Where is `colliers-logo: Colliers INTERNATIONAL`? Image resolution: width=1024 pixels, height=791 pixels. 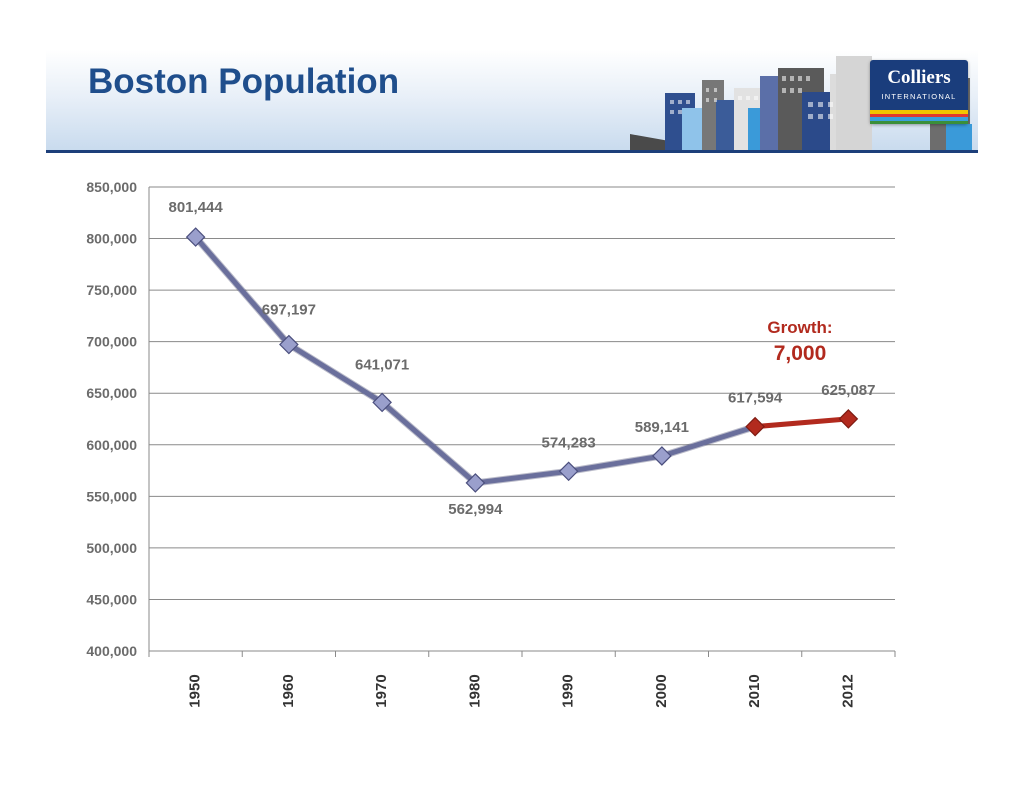
colliers-logo: Colliers INTERNATIONAL is located at coordinates (919, 92).